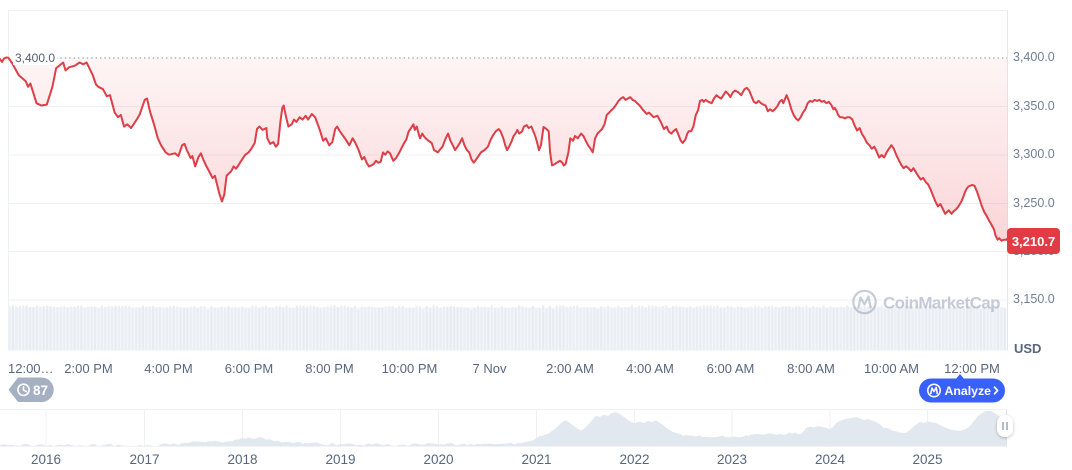 This screenshot has width=1072, height=470. Describe the element at coordinates (941, 303) in the screenshot. I see `svg-text: CoinMarketCap` at that location.